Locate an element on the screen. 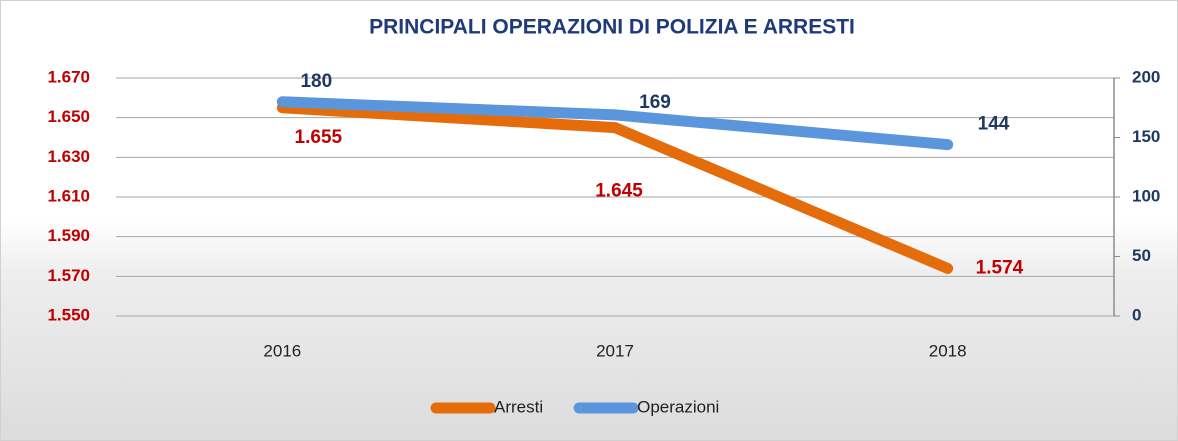 This screenshot has width=1178, height=441. y2-tick-label: 50 is located at coordinates (1141, 255).